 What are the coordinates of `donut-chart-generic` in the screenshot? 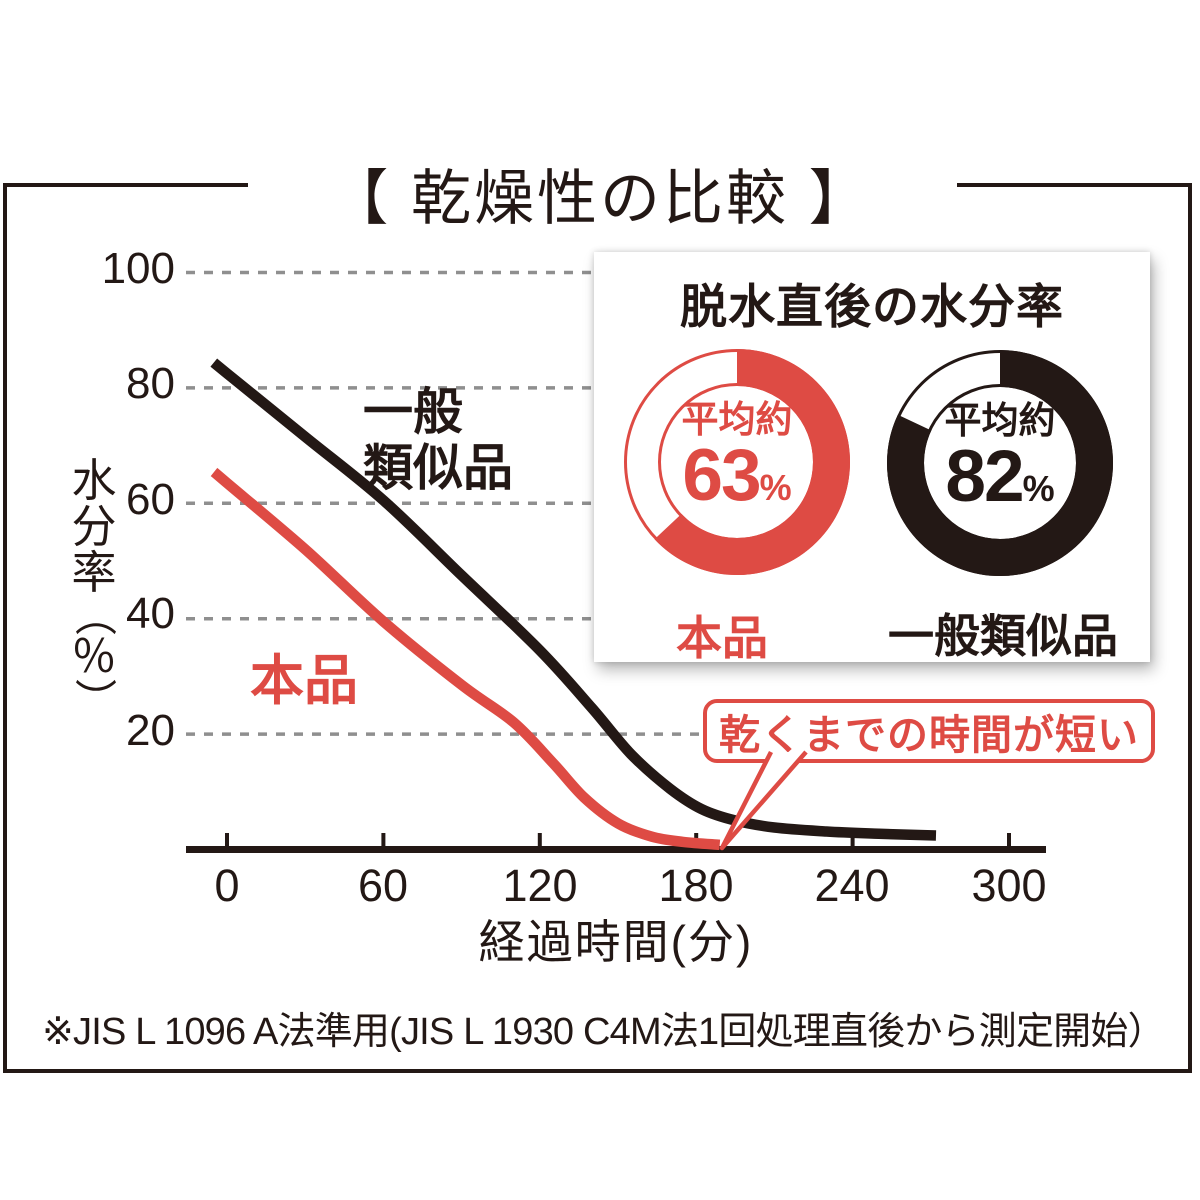 It's located at (1000, 463).